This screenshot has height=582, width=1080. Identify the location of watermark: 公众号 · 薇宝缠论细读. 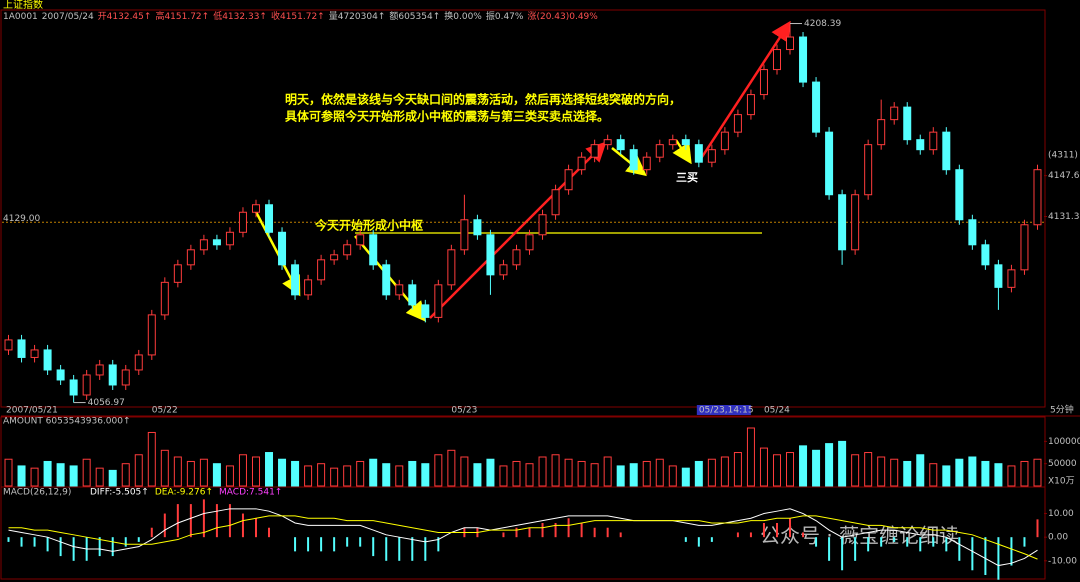
(859, 536).